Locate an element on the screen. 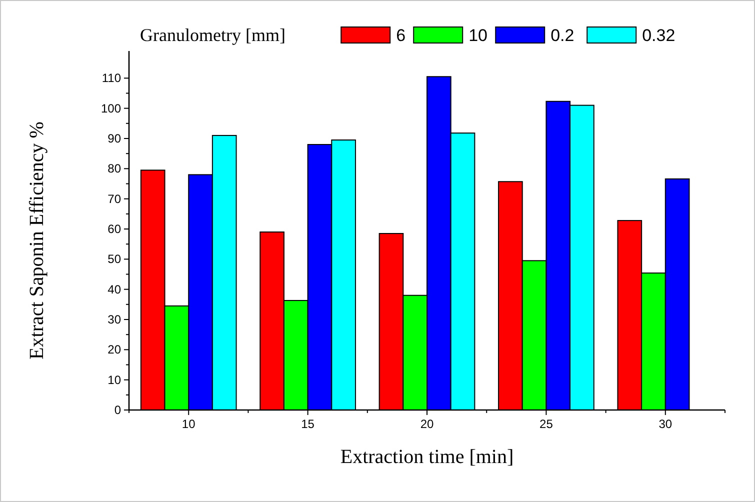  legend-label: 0.2 is located at coordinates (562, 35).